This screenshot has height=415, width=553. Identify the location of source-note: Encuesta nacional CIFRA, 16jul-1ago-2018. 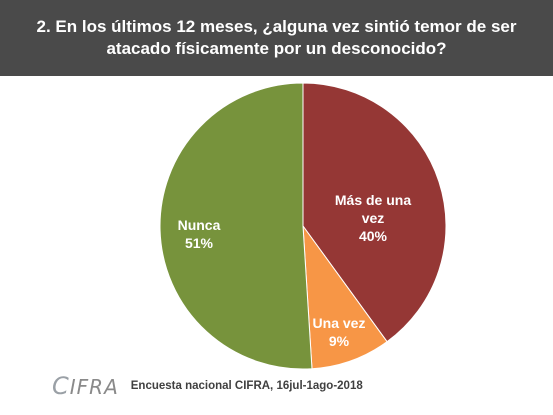
(246, 386).